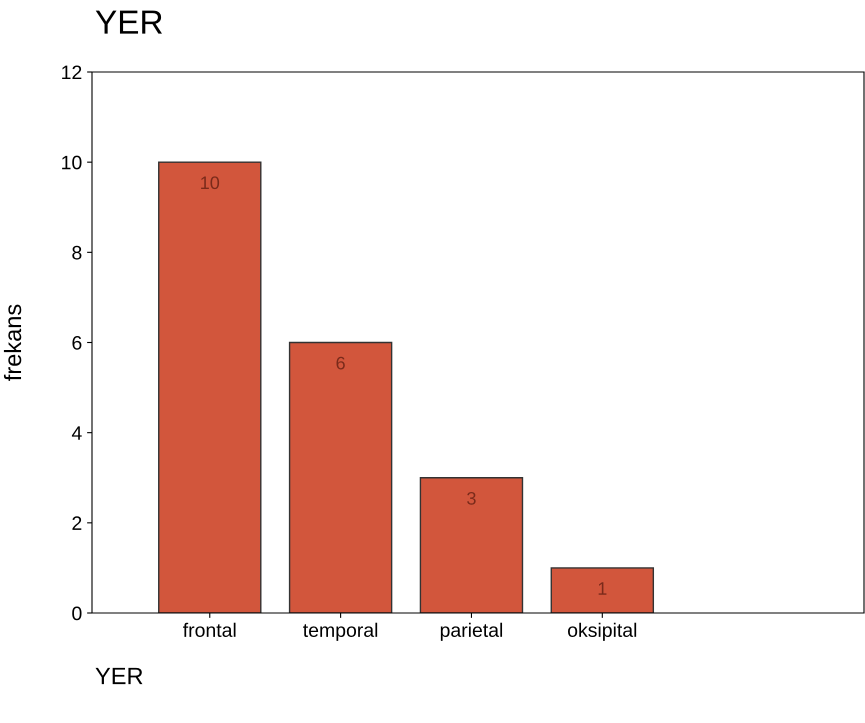 This screenshot has height=723, width=865. Describe the element at coordinates (77, 343) in the screenshot. I see `y-tick-label: 6` at that location.